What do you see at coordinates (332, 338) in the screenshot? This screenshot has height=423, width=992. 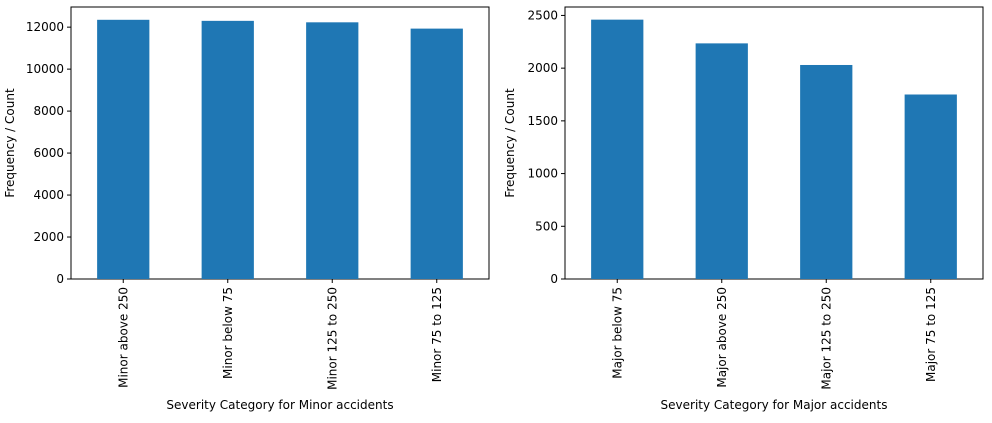 I see `x-tick-label: Minor 125 to 250` at bounding box center [332, 338].